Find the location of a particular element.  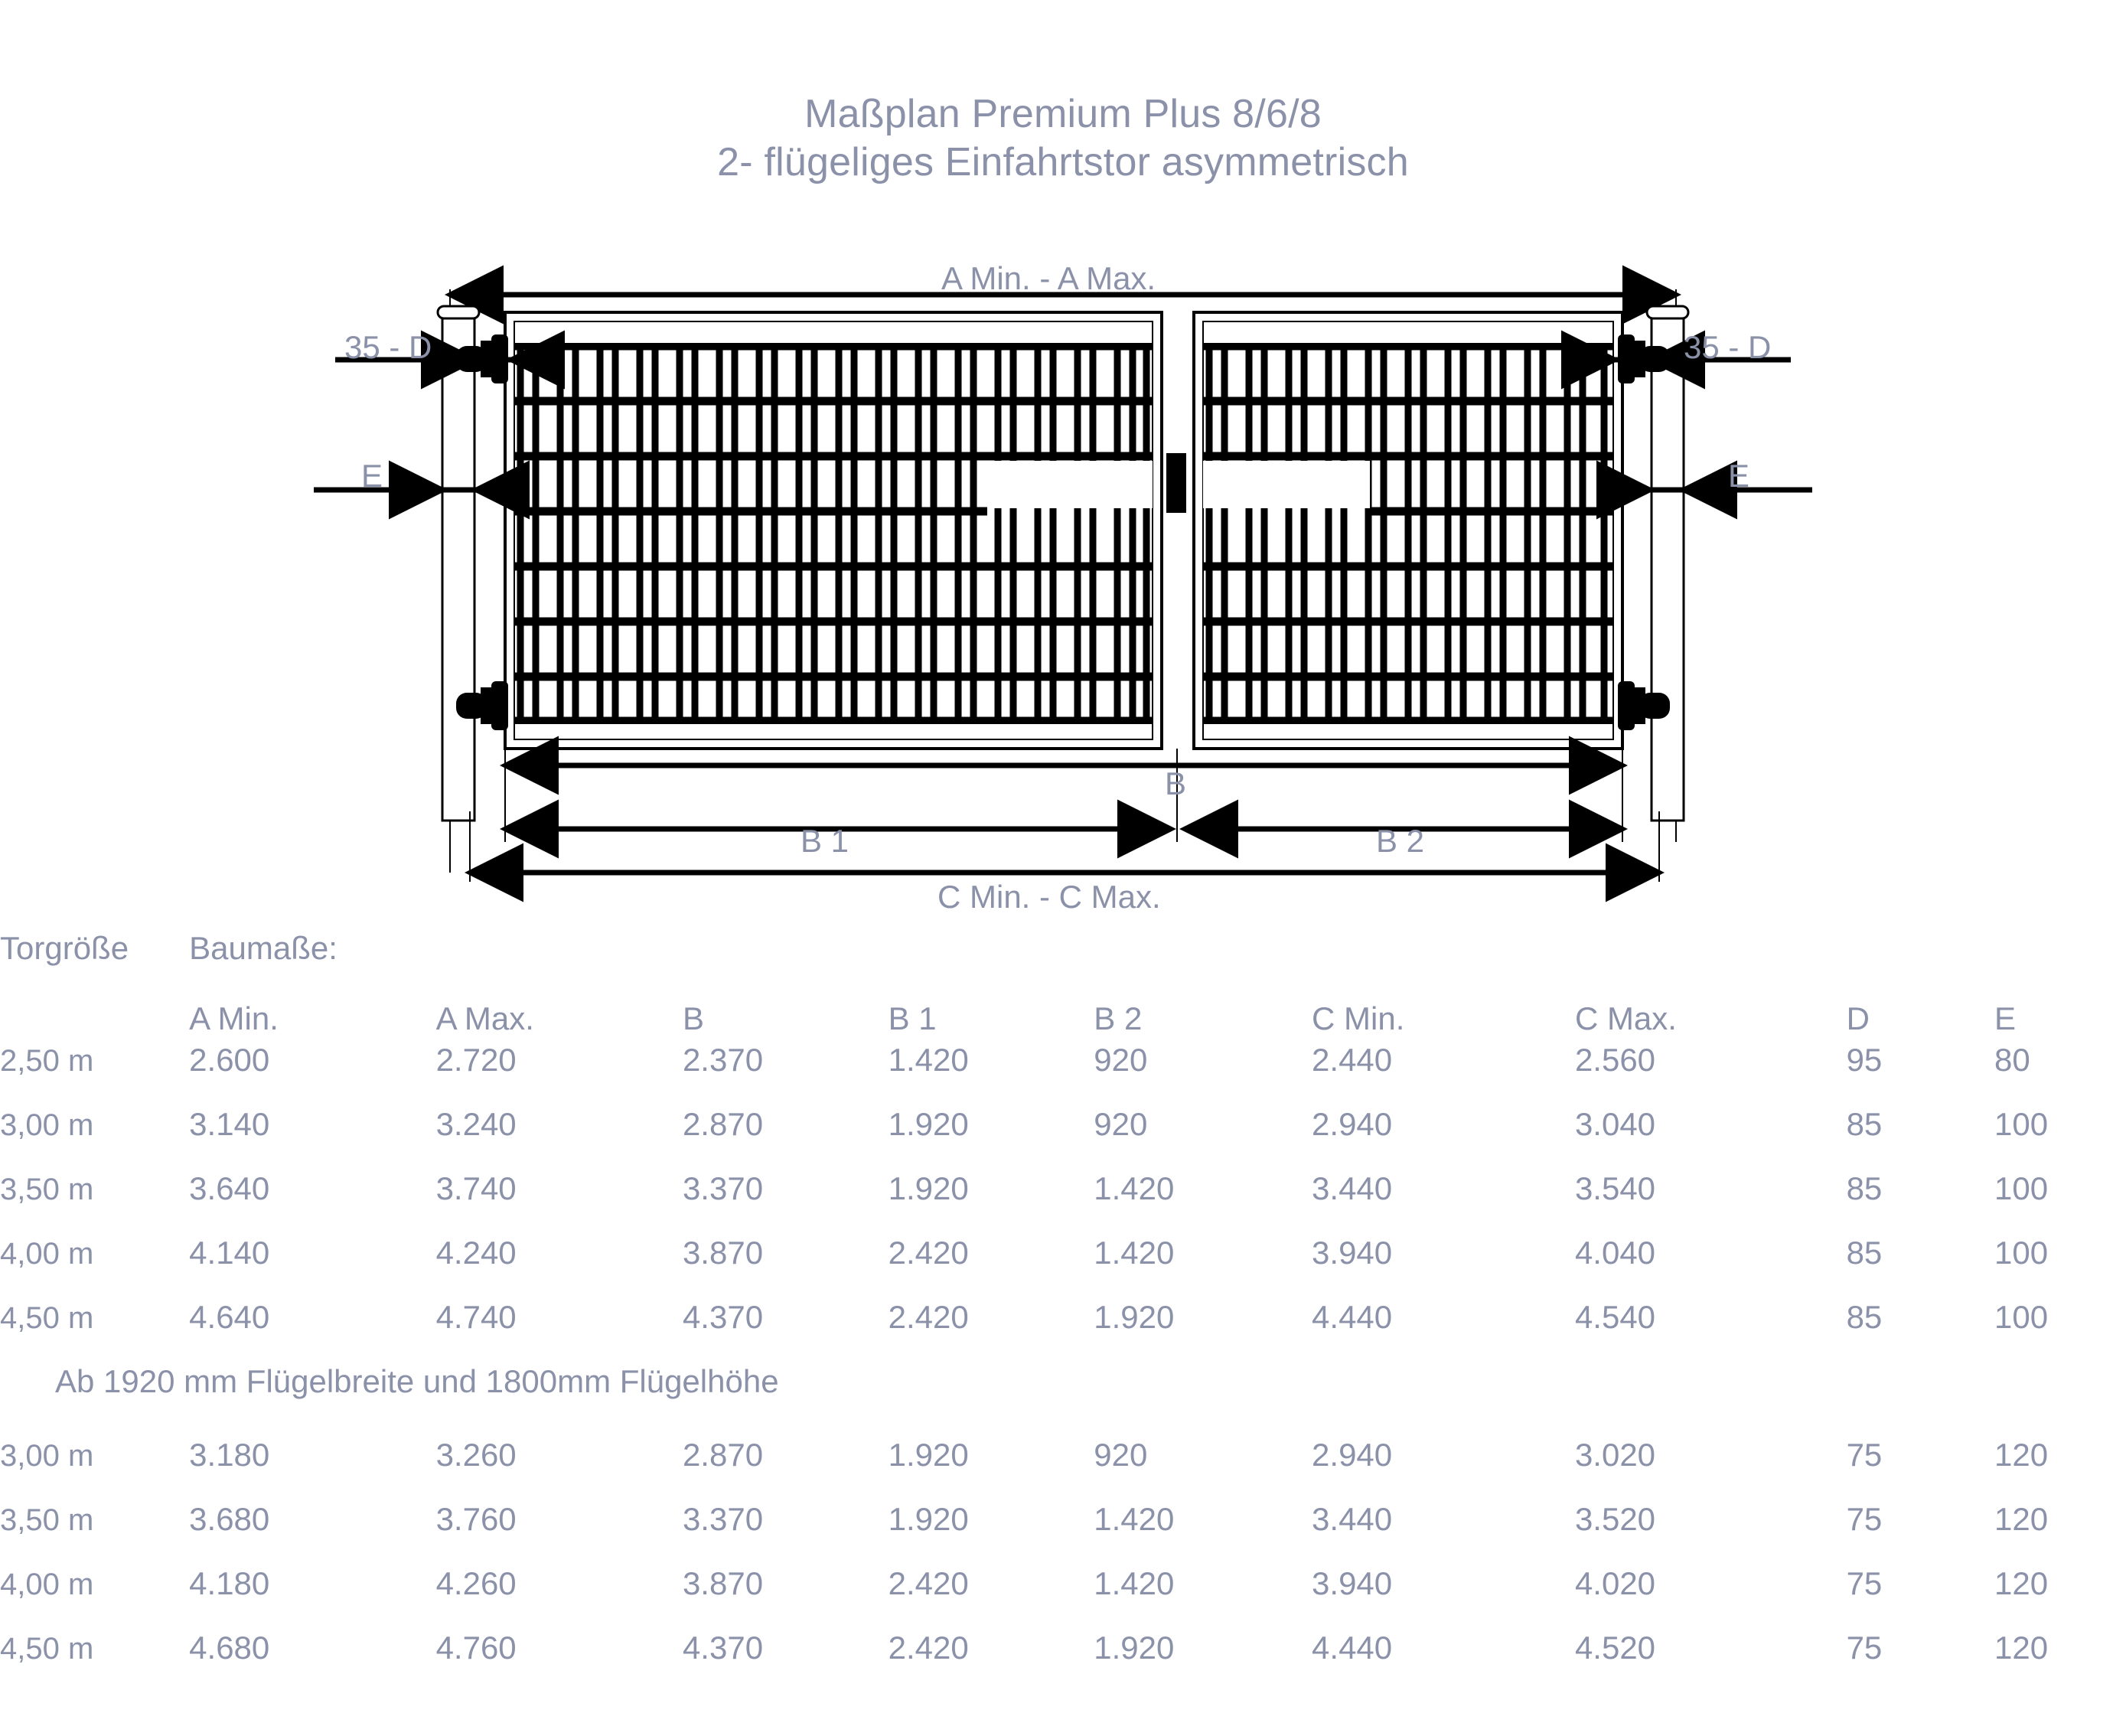

cell-a-max: 4.740 is located at coordinates (476, 1317).